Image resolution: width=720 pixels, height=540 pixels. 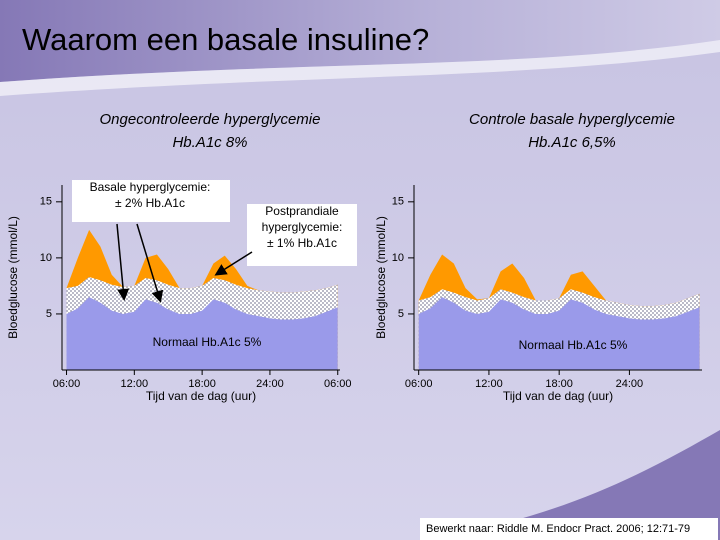 I want to click on annotation: ± 1% Hb.A1c, so click(x=302, y=243).